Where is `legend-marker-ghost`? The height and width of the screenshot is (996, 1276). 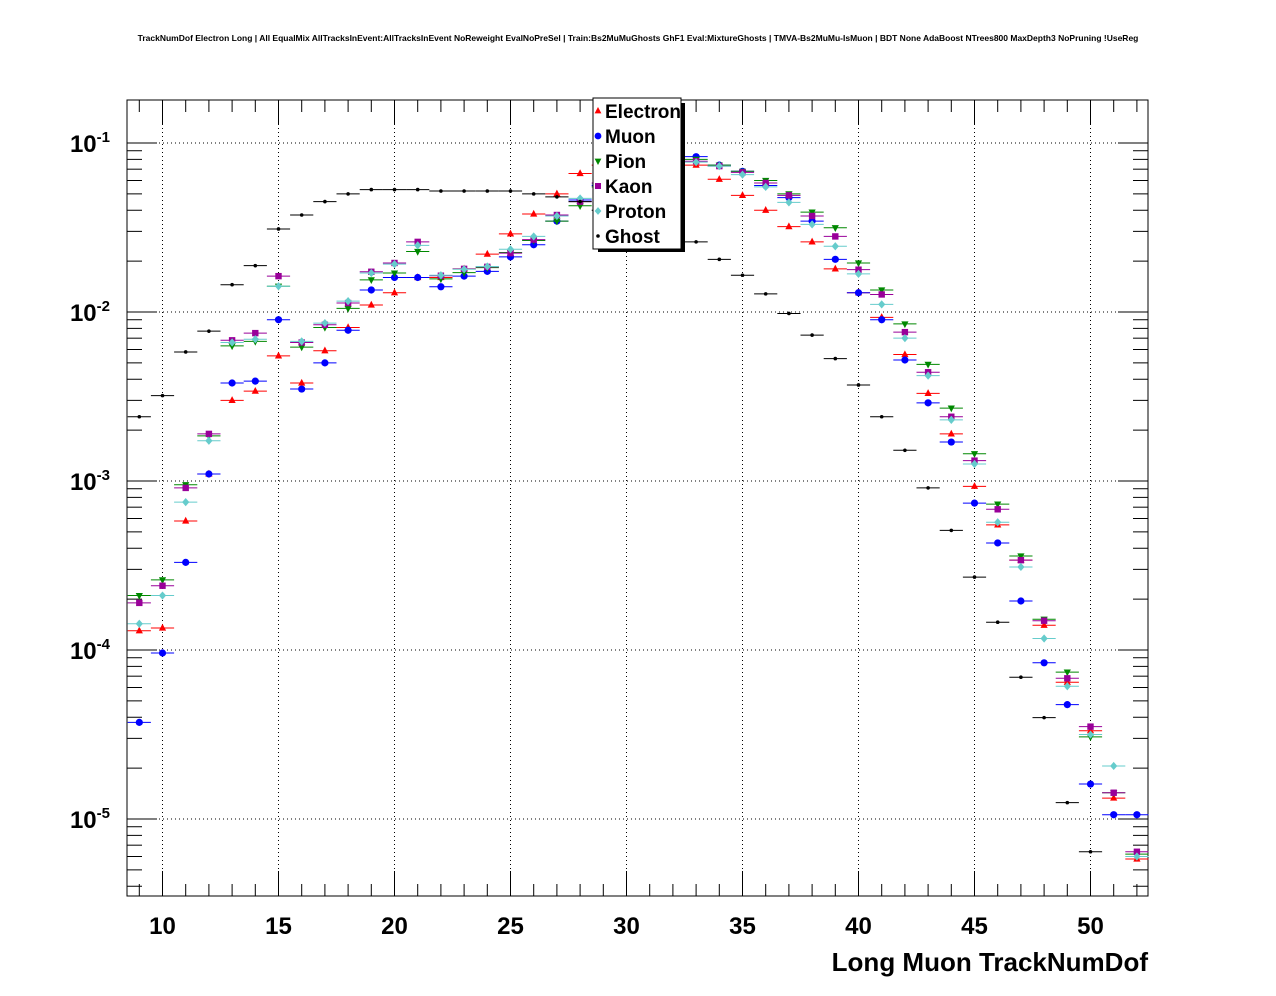
legend-marker-ghost is located at coordinates (598, 236).